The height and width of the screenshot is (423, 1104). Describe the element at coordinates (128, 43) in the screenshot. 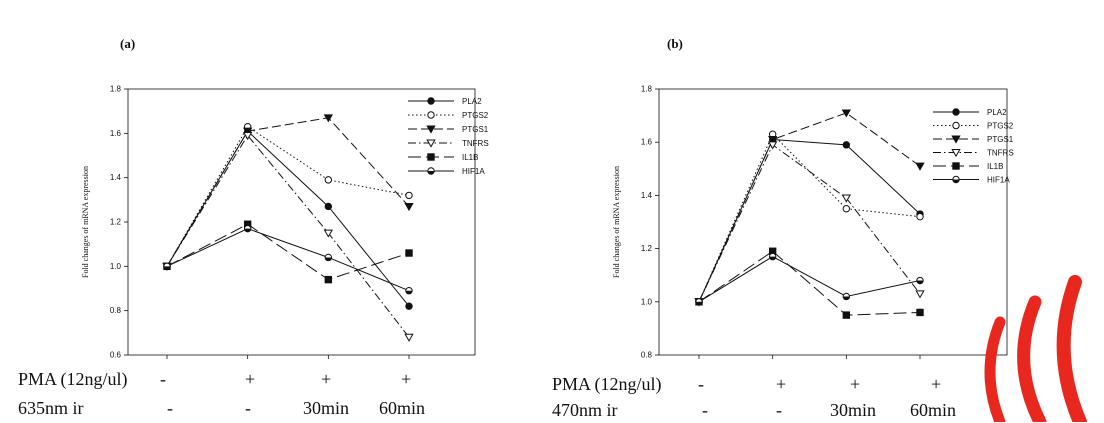

I see `panel-label: (a)` at that location.